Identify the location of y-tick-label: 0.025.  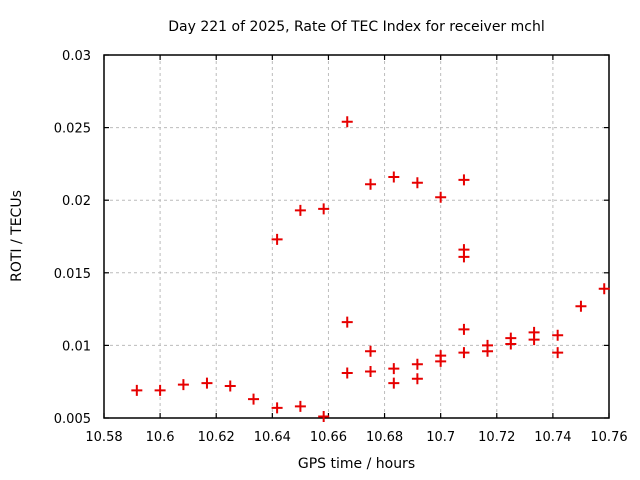
(72, 129).